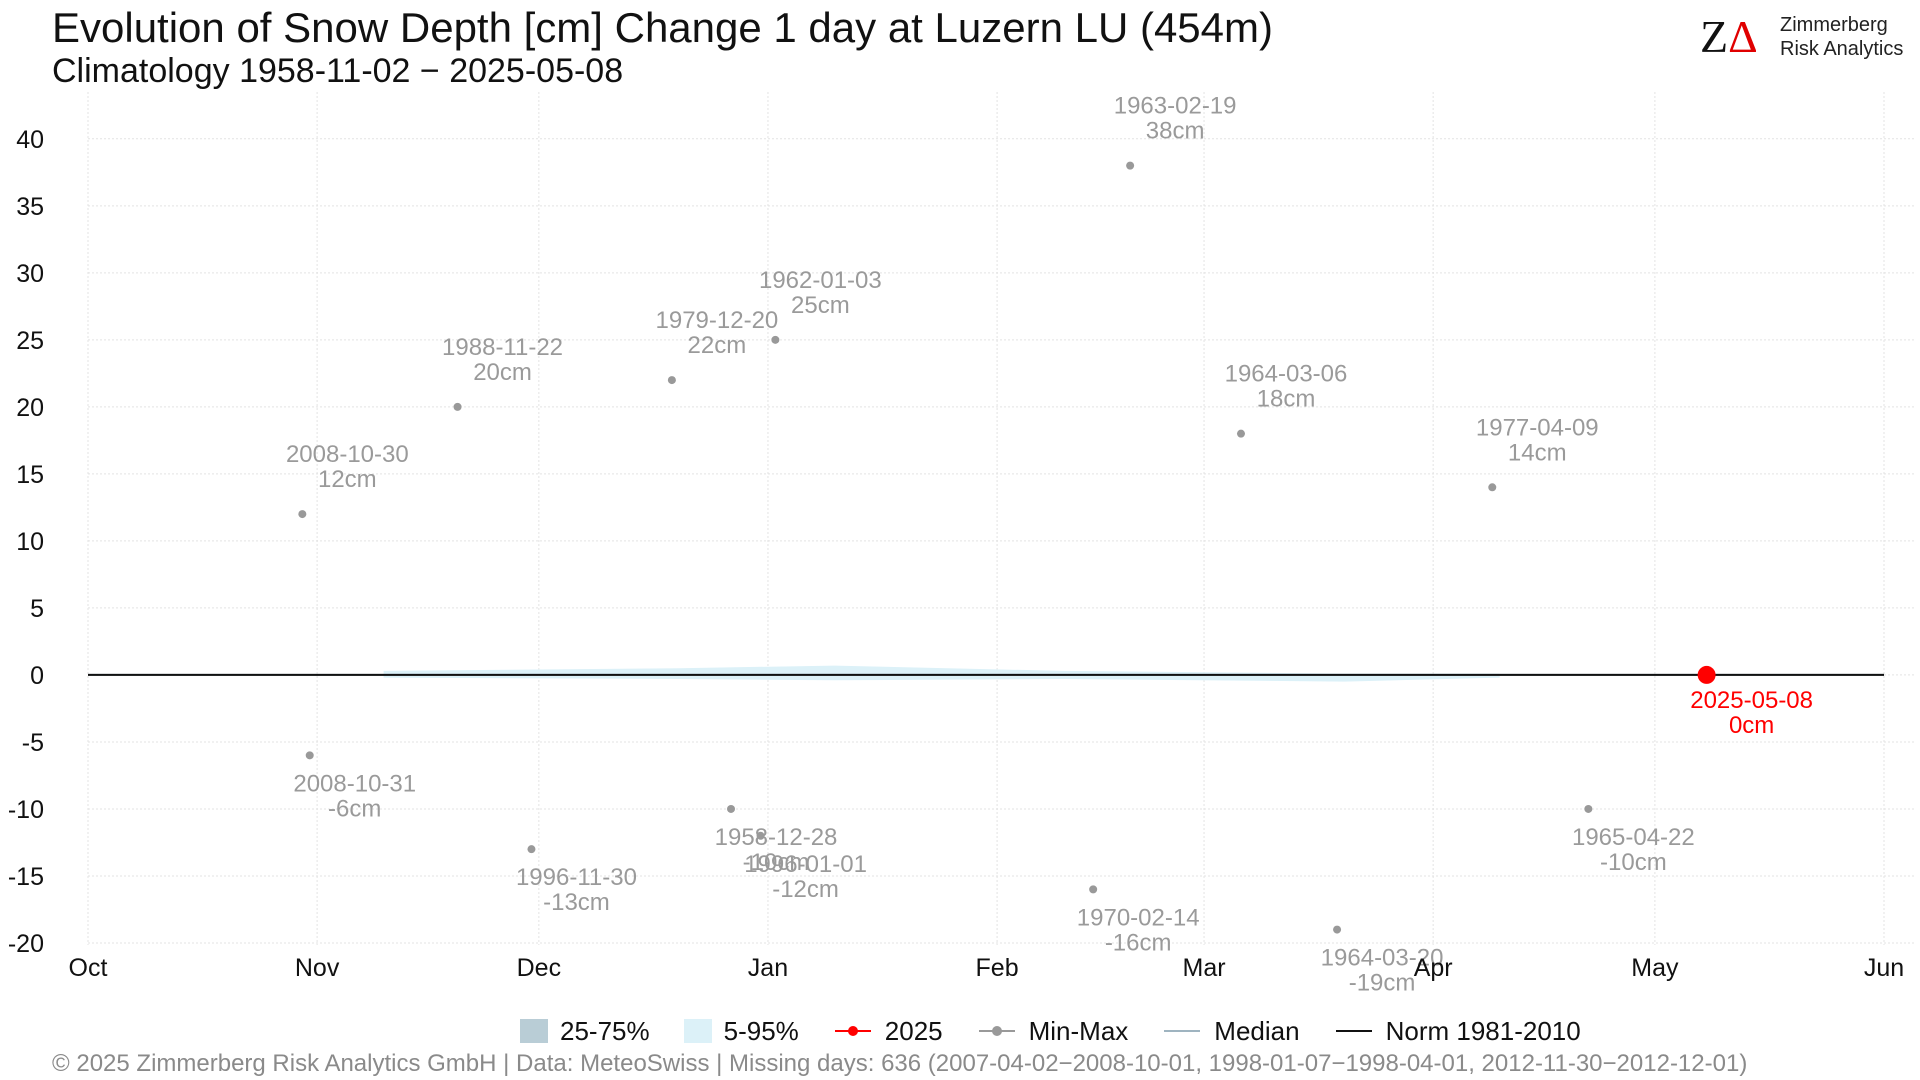 The image size is (1920, 1080). What do you see at coordinates (776, 837) in the screenshot?
I see `extreme-date-label: 1958-12-28` at bounding box center [776, 837].